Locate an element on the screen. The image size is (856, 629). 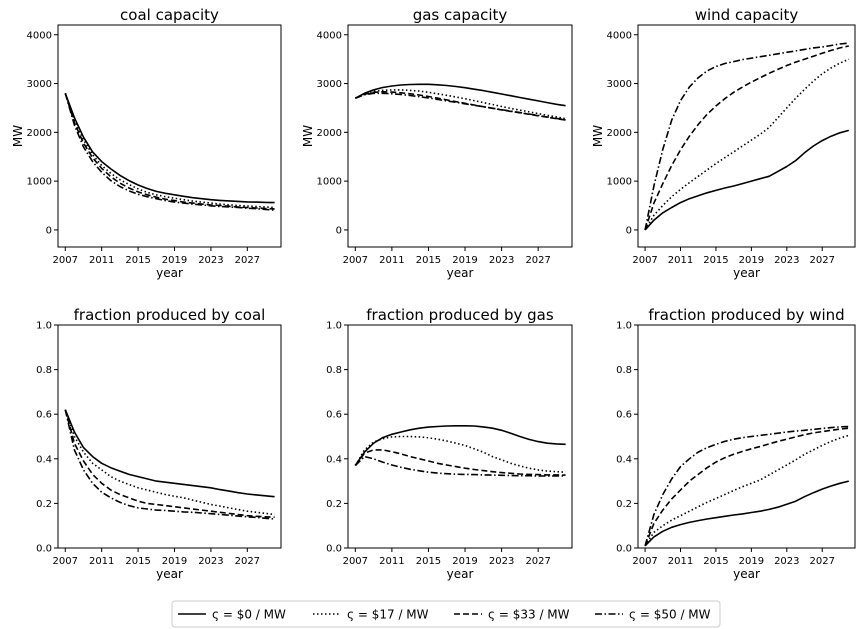
legend-label-2: ς = $17 / MW is located at coordinates (388, 615).